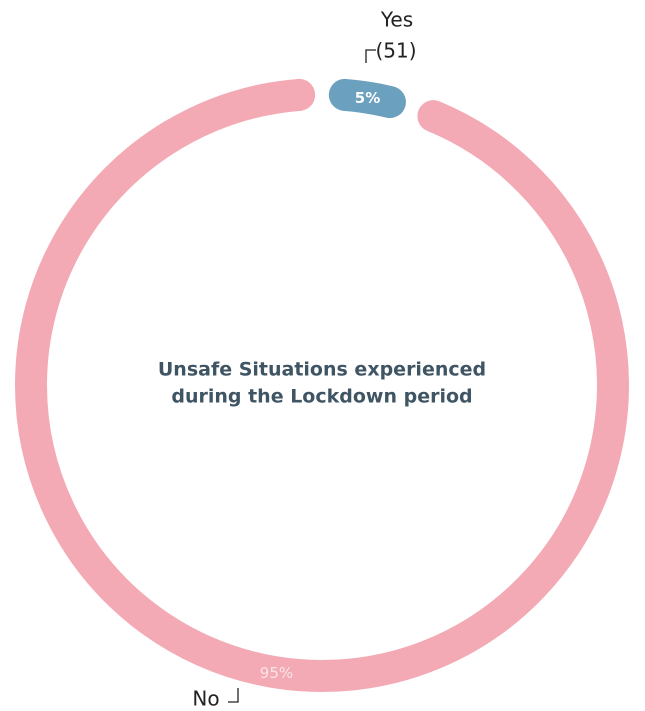 This screenshot has height=711, width=645. Describe the element at coordinates (396, 20) in the screenshot. I see `category-label: Yes` at that location.